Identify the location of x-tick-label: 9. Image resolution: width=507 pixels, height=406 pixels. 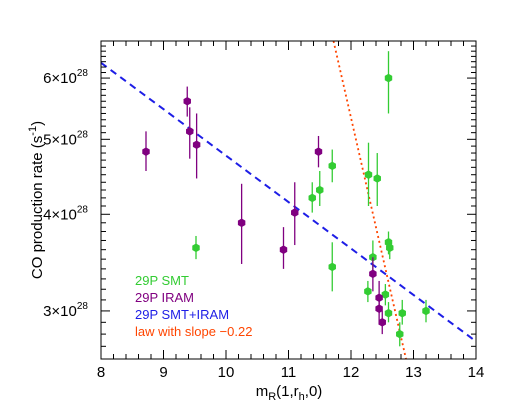
(163, 372).